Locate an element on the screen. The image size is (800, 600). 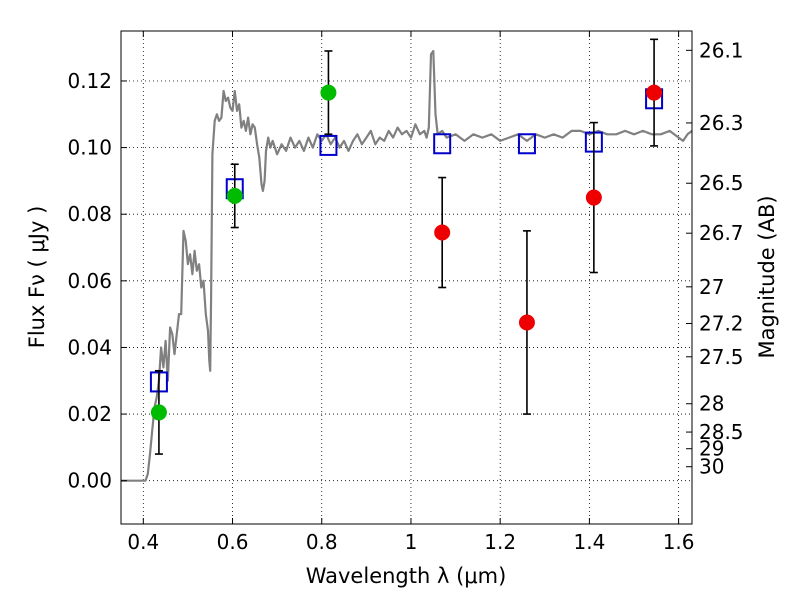
y-tick-label: 0.10 is located at coordinates (89, 148).